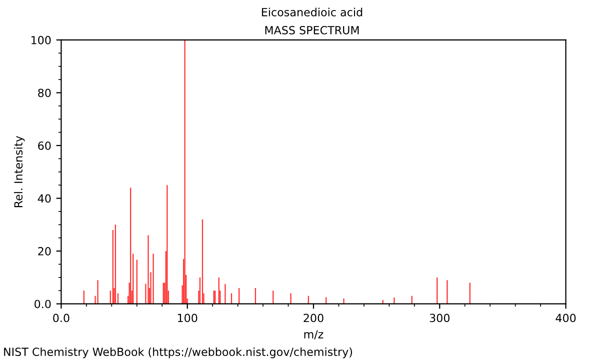  Describe the element at coordinates (440, 318) in the screenshot. I see `x-tick-label: 300` at that location.